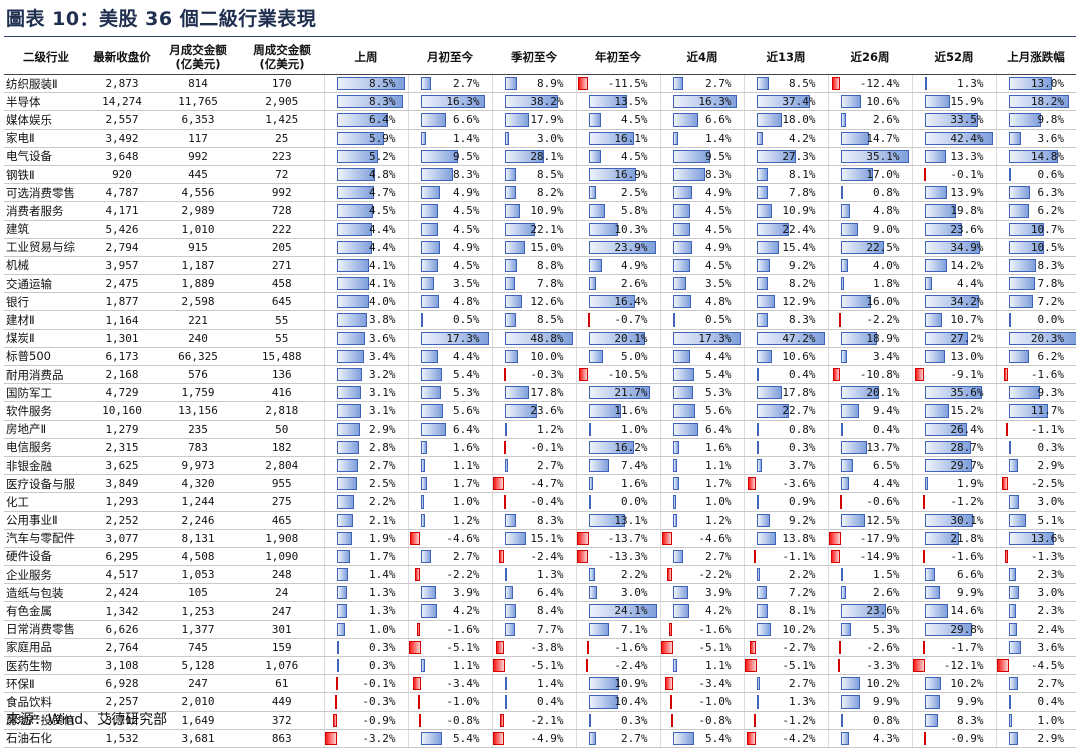 Image resolution: width=1080 pixels, height=748 pixels. What do you see at coordinates (1047, 411) in the screenshot?
I see `databar-value: 11.7%` at bounding box center [1047, 411].